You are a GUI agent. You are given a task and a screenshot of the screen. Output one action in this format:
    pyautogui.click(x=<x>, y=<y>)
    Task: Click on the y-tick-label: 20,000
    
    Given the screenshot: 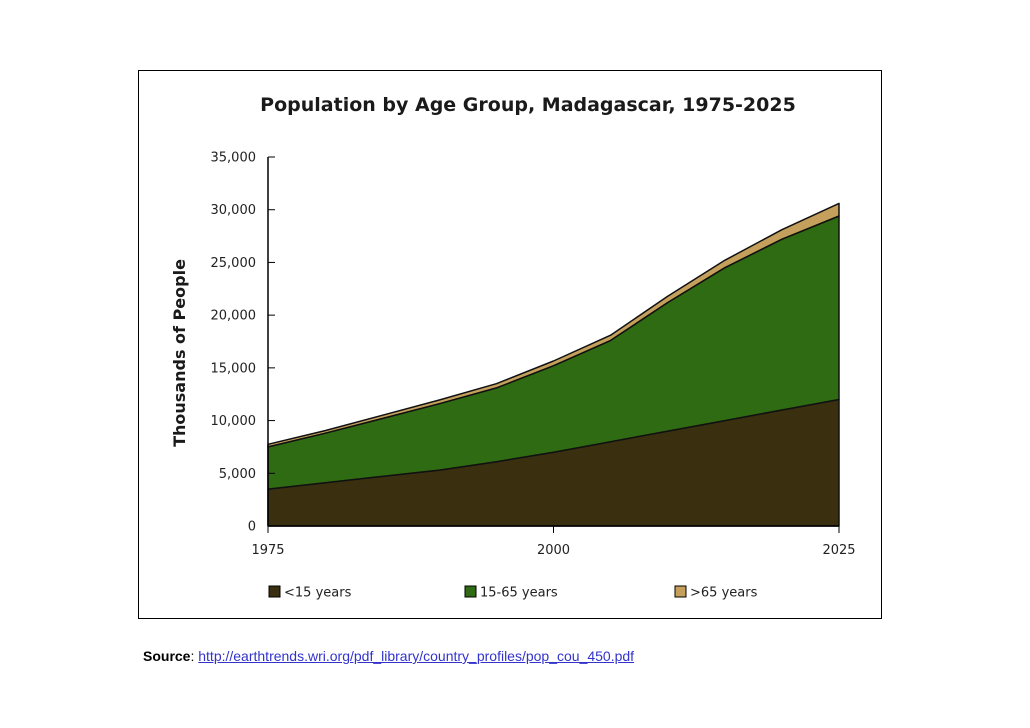 What is the action you would take?
    pyautogui.click(x=234, y=316)
    